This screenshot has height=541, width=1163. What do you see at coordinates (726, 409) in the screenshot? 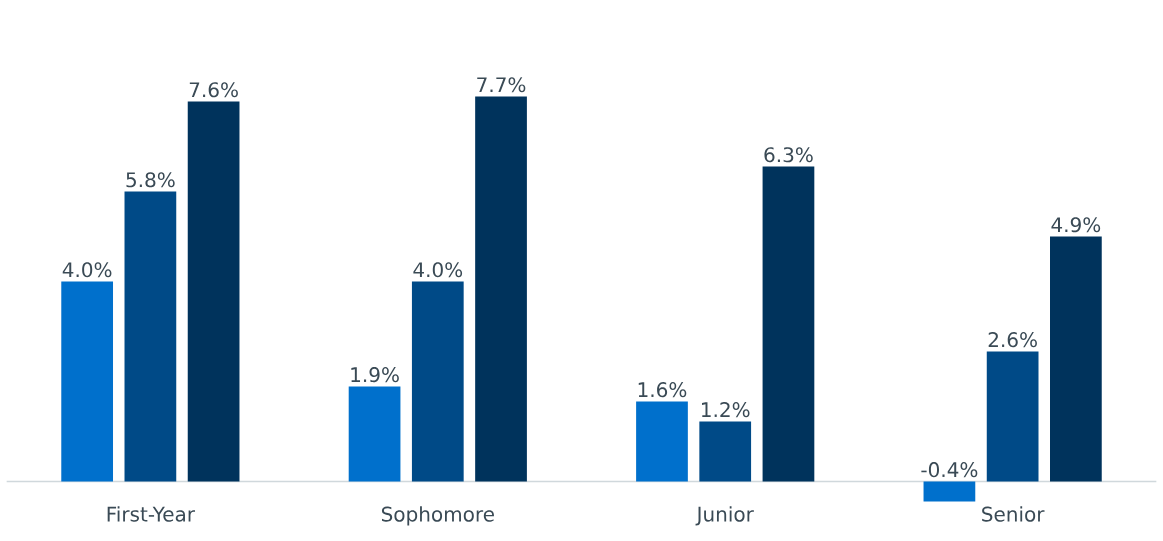
I see `data-label: 1.2%` at bounding box center [726, 409].